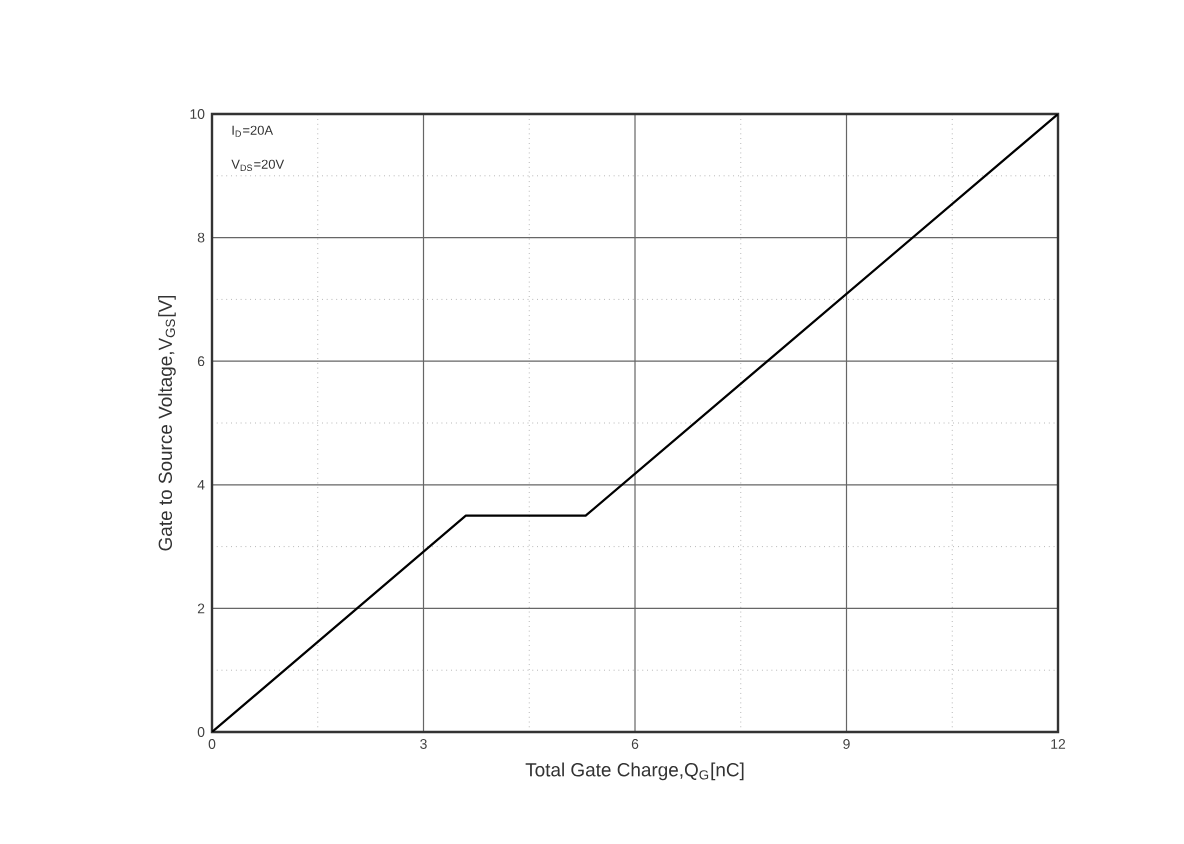 This screenshot has height=844, width=1184. Describe the element at coordinates (634, 771) in the screenshot. I see `x-axis-title: Total Gate Charge,Q$_{G}$[nC]` at that location.